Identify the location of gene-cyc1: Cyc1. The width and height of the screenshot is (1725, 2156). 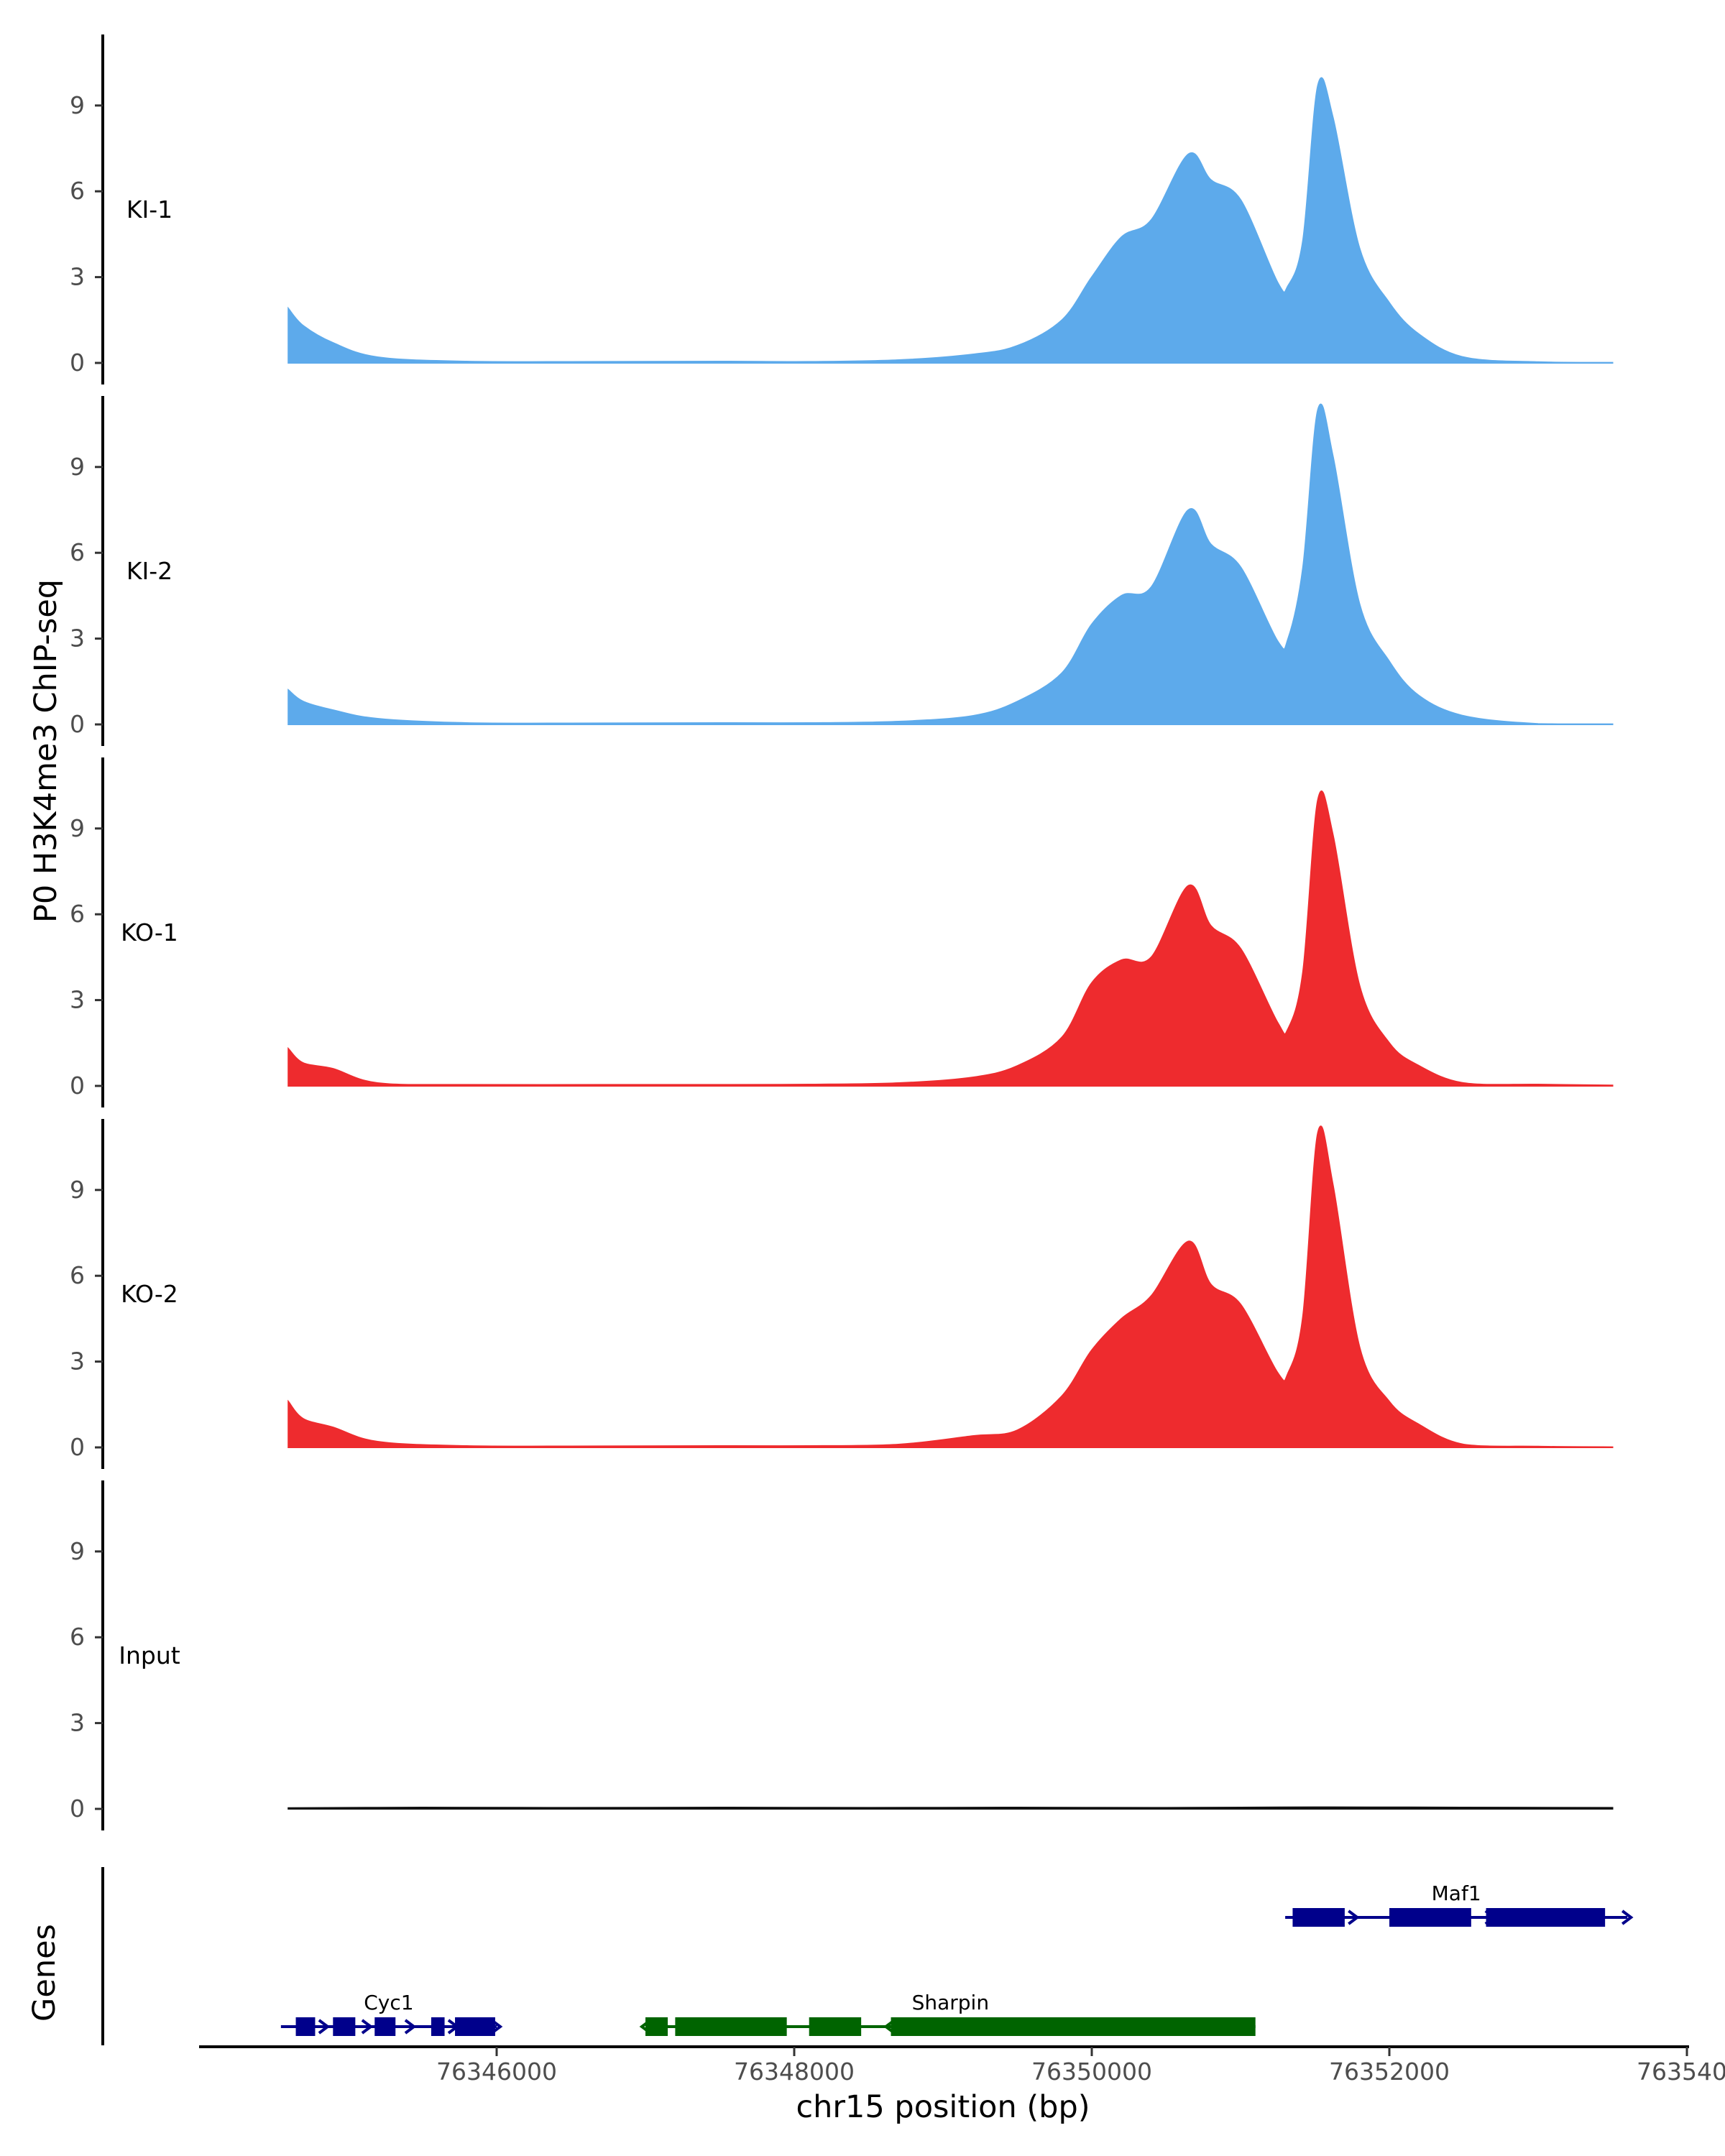
(391, 2013).